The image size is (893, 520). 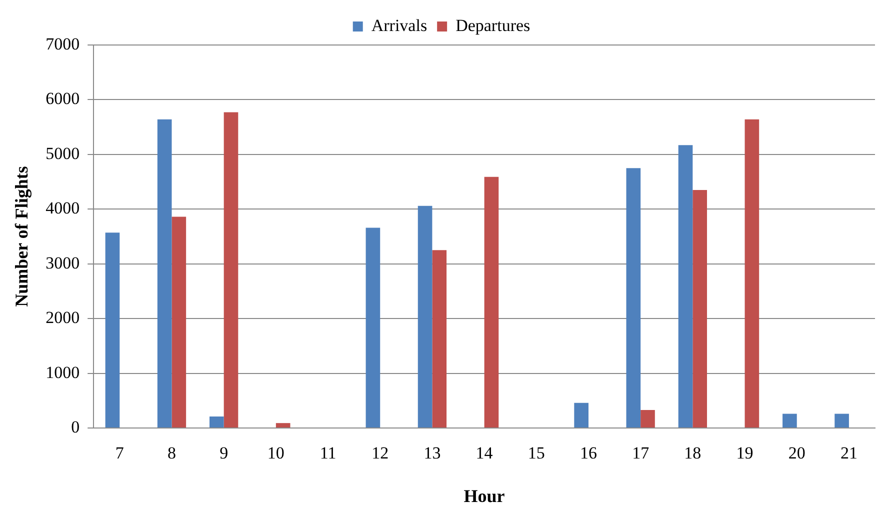 I want to click on x-tick-label: 15, so click(x=536, y=453).